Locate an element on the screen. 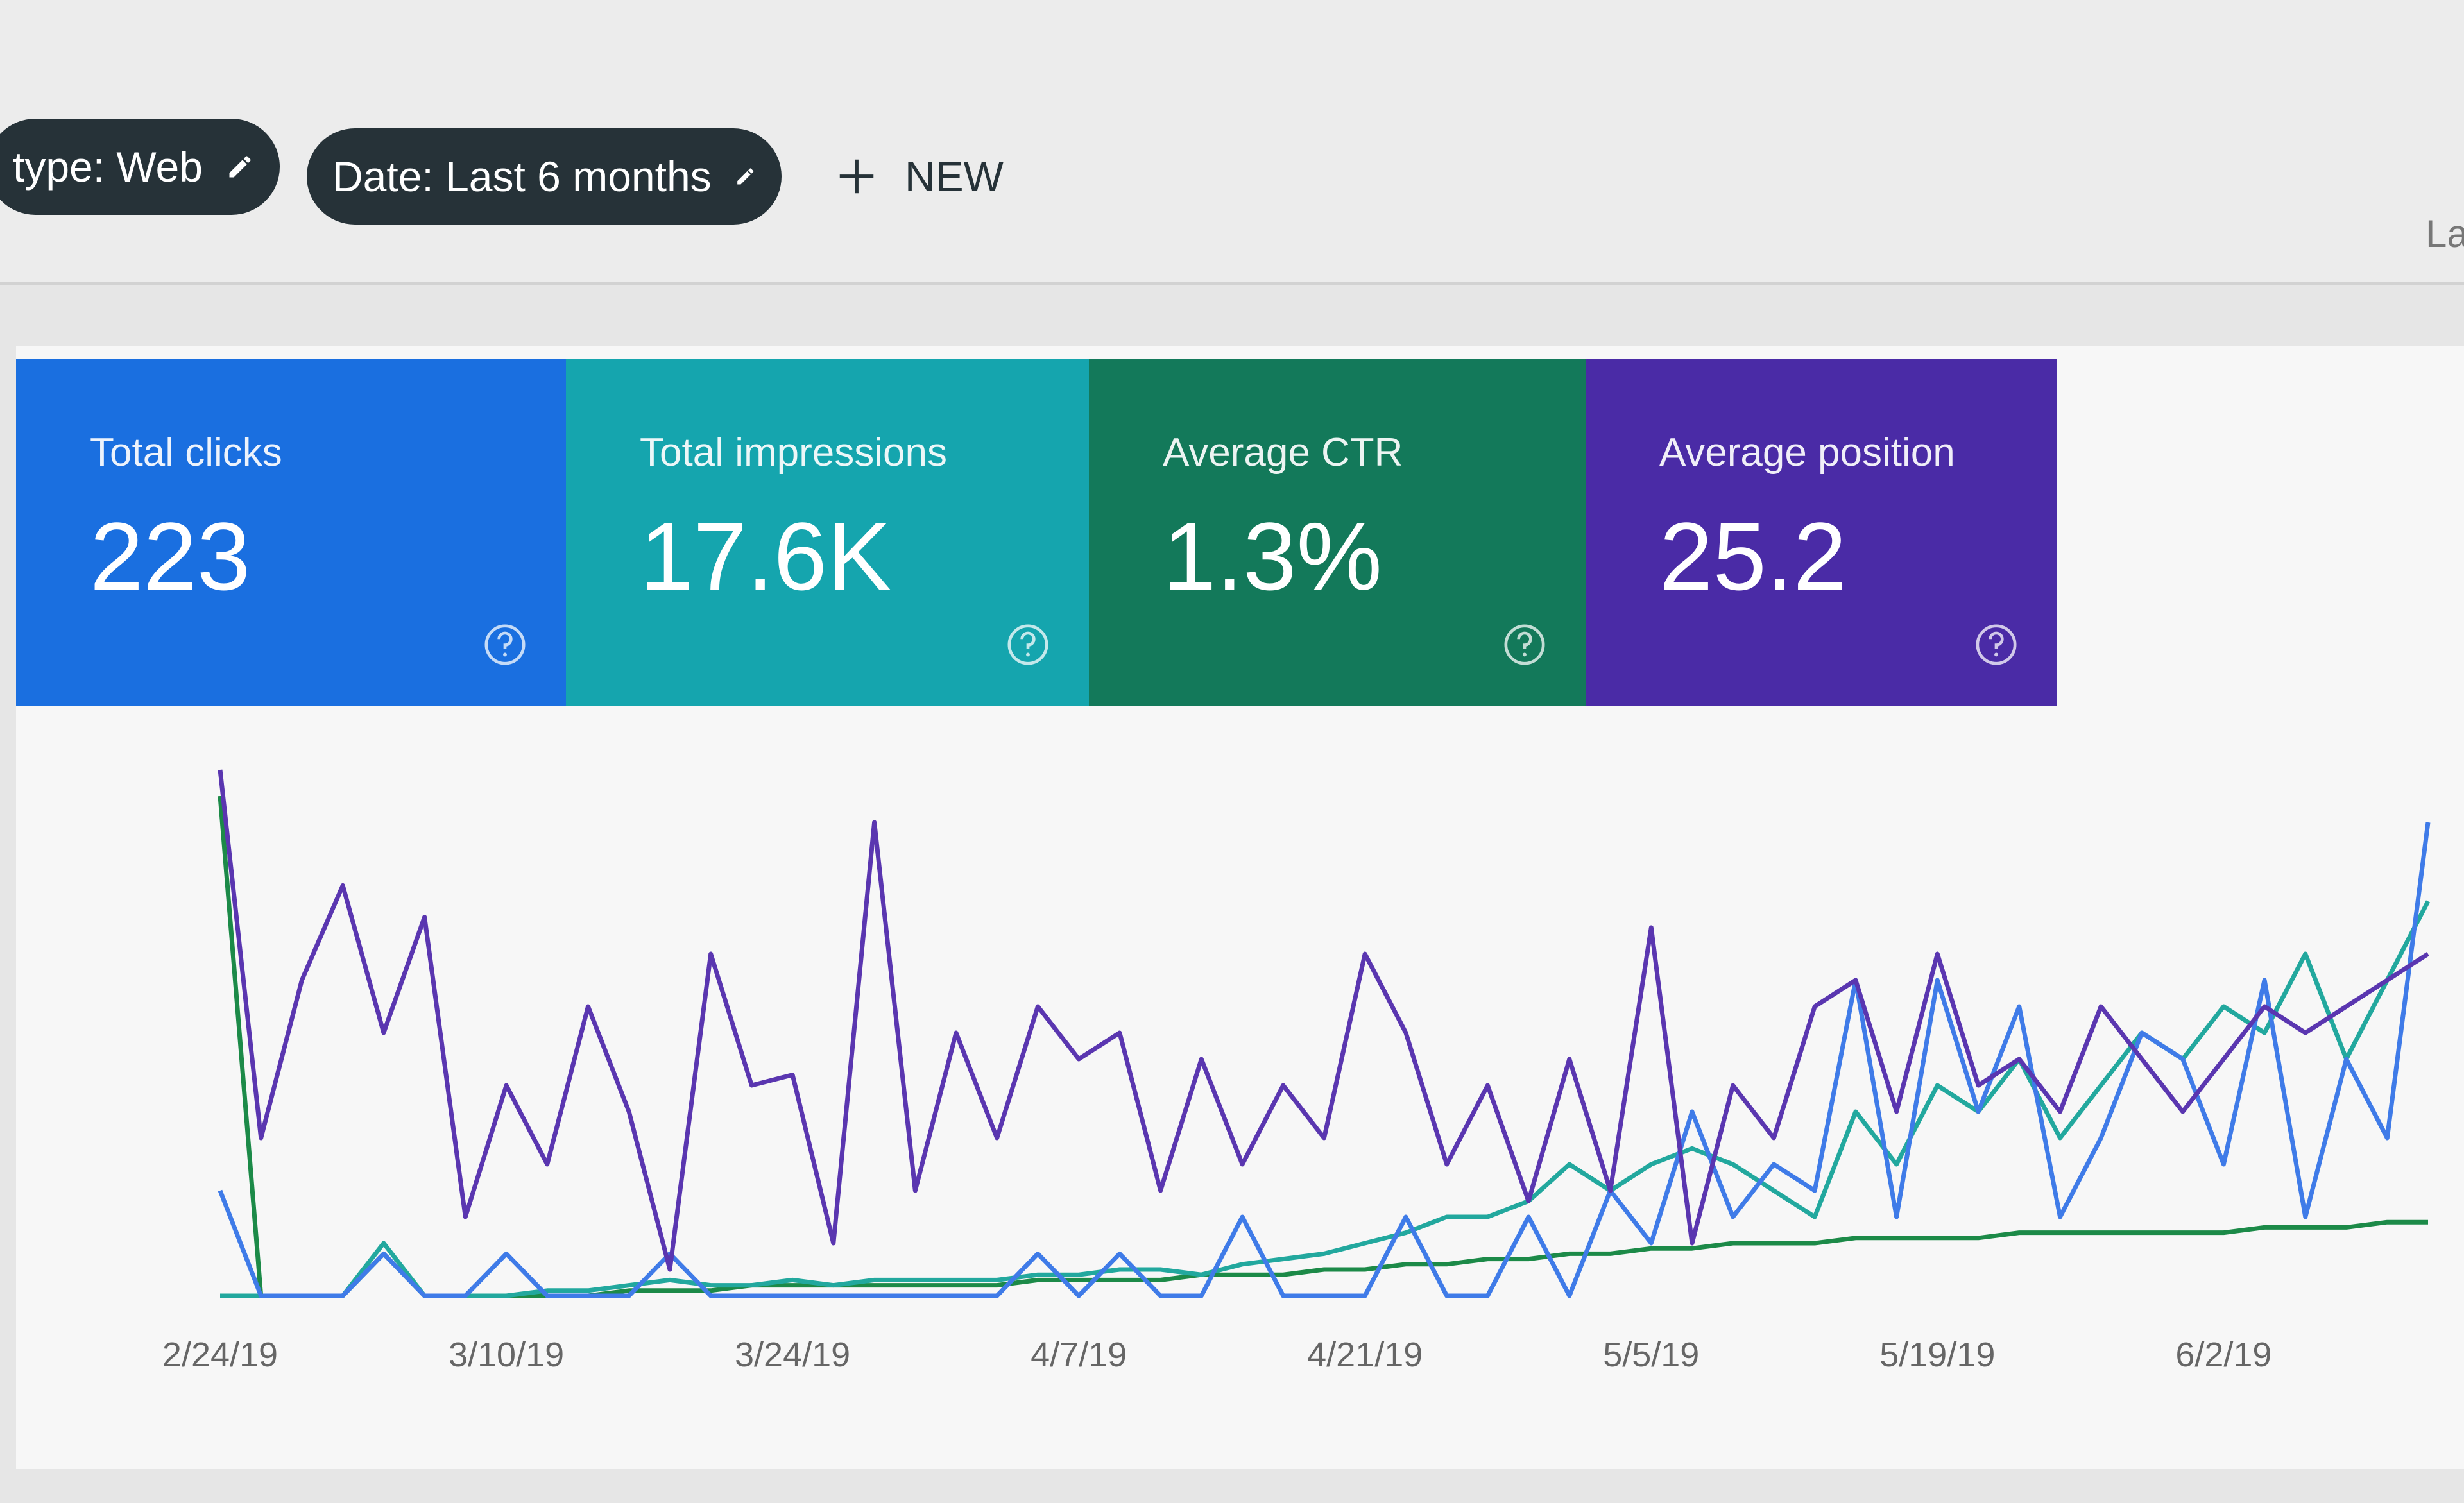 Image resolution: width=2464 pixels, height=1503 pixels. cut-label: La is located at coordinates (2445, 233).